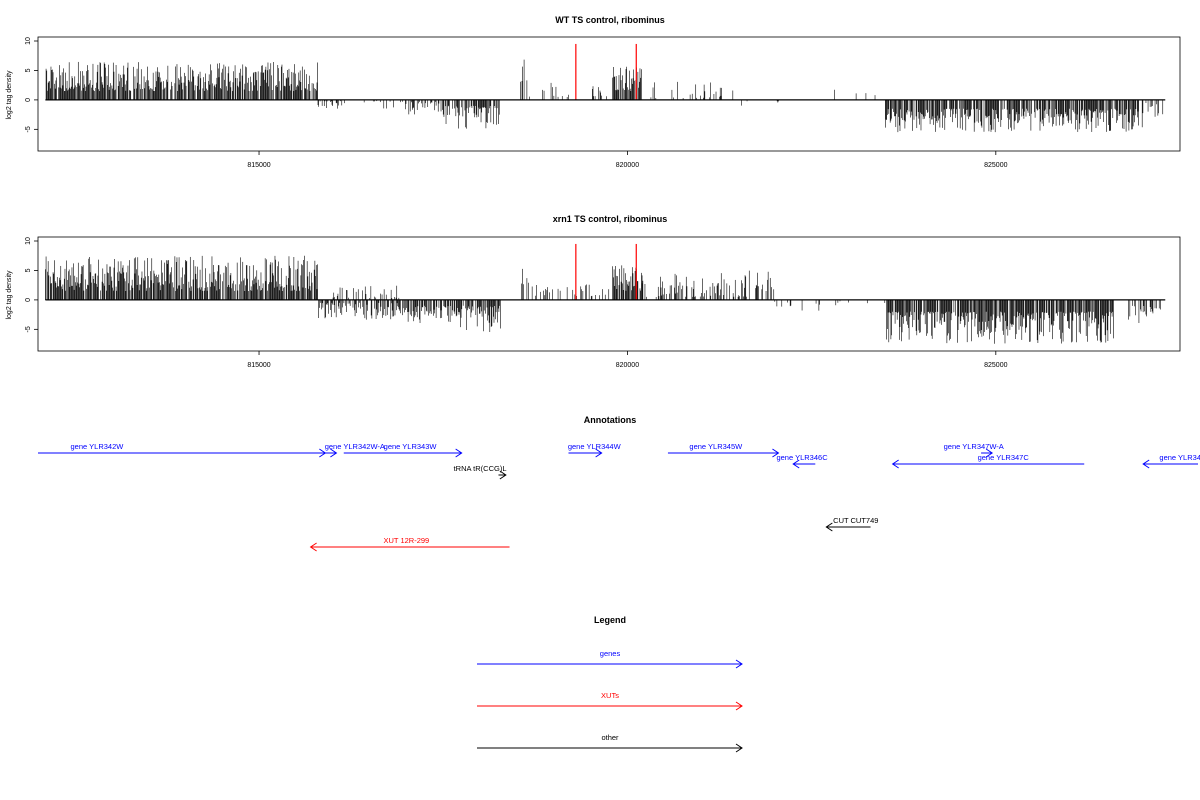  Describe the element at coordinates (610, 219) in the screenshot. I see `xrn1-track-title: xrn1 TS control, ribominus` at that location.